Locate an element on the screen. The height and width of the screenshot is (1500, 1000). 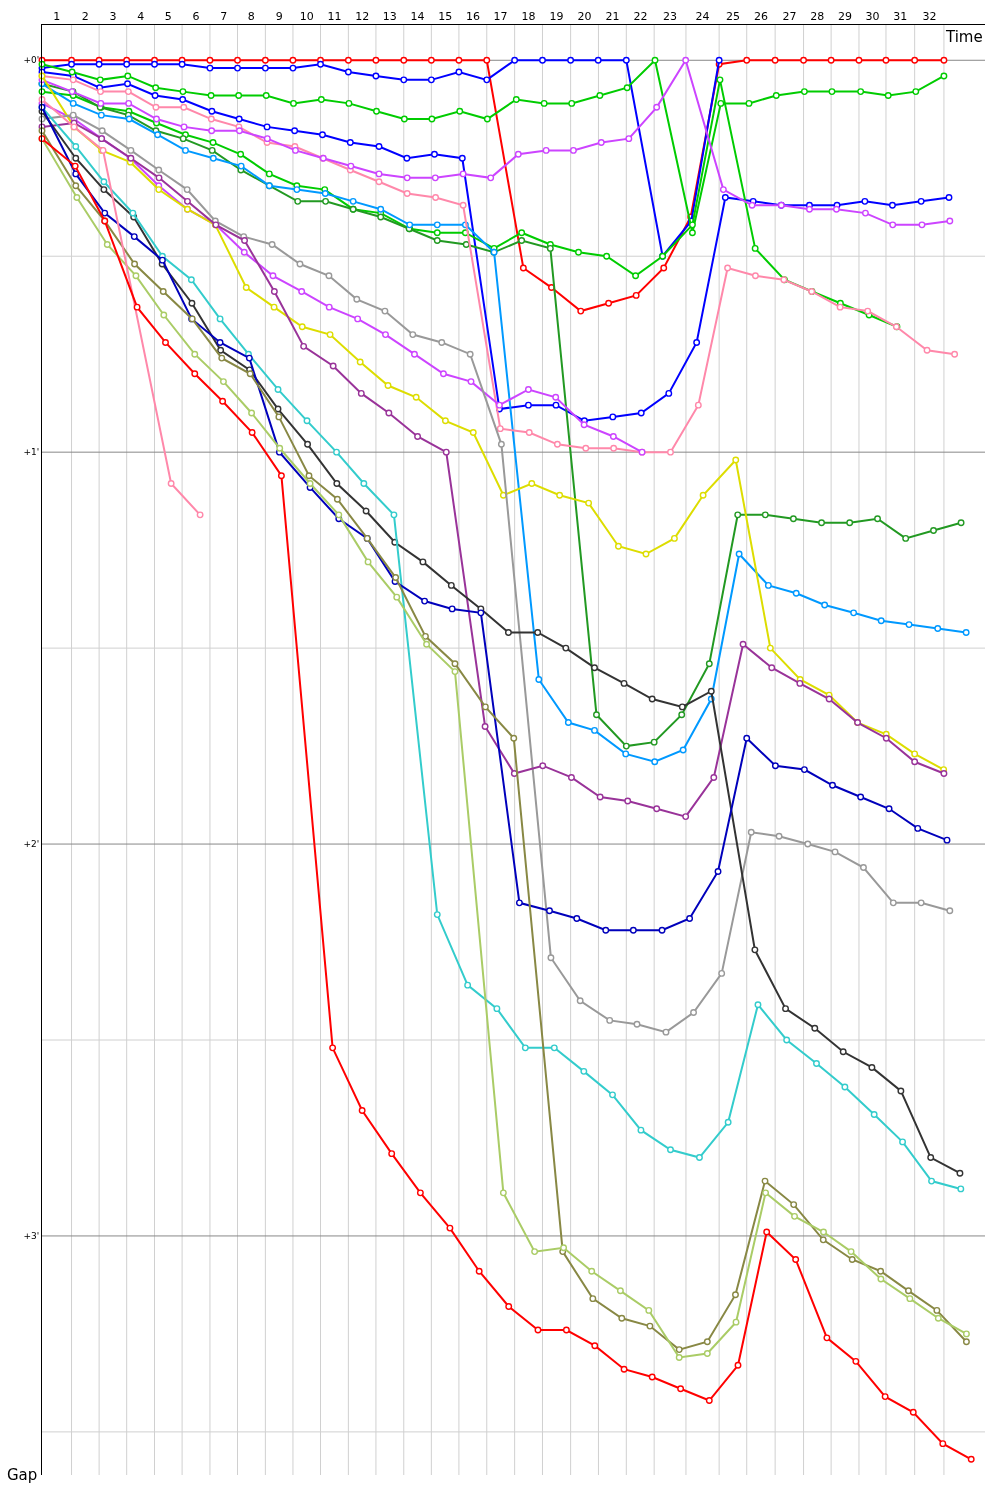
x-tick-label: 9 is located at coordinates (279, 16).